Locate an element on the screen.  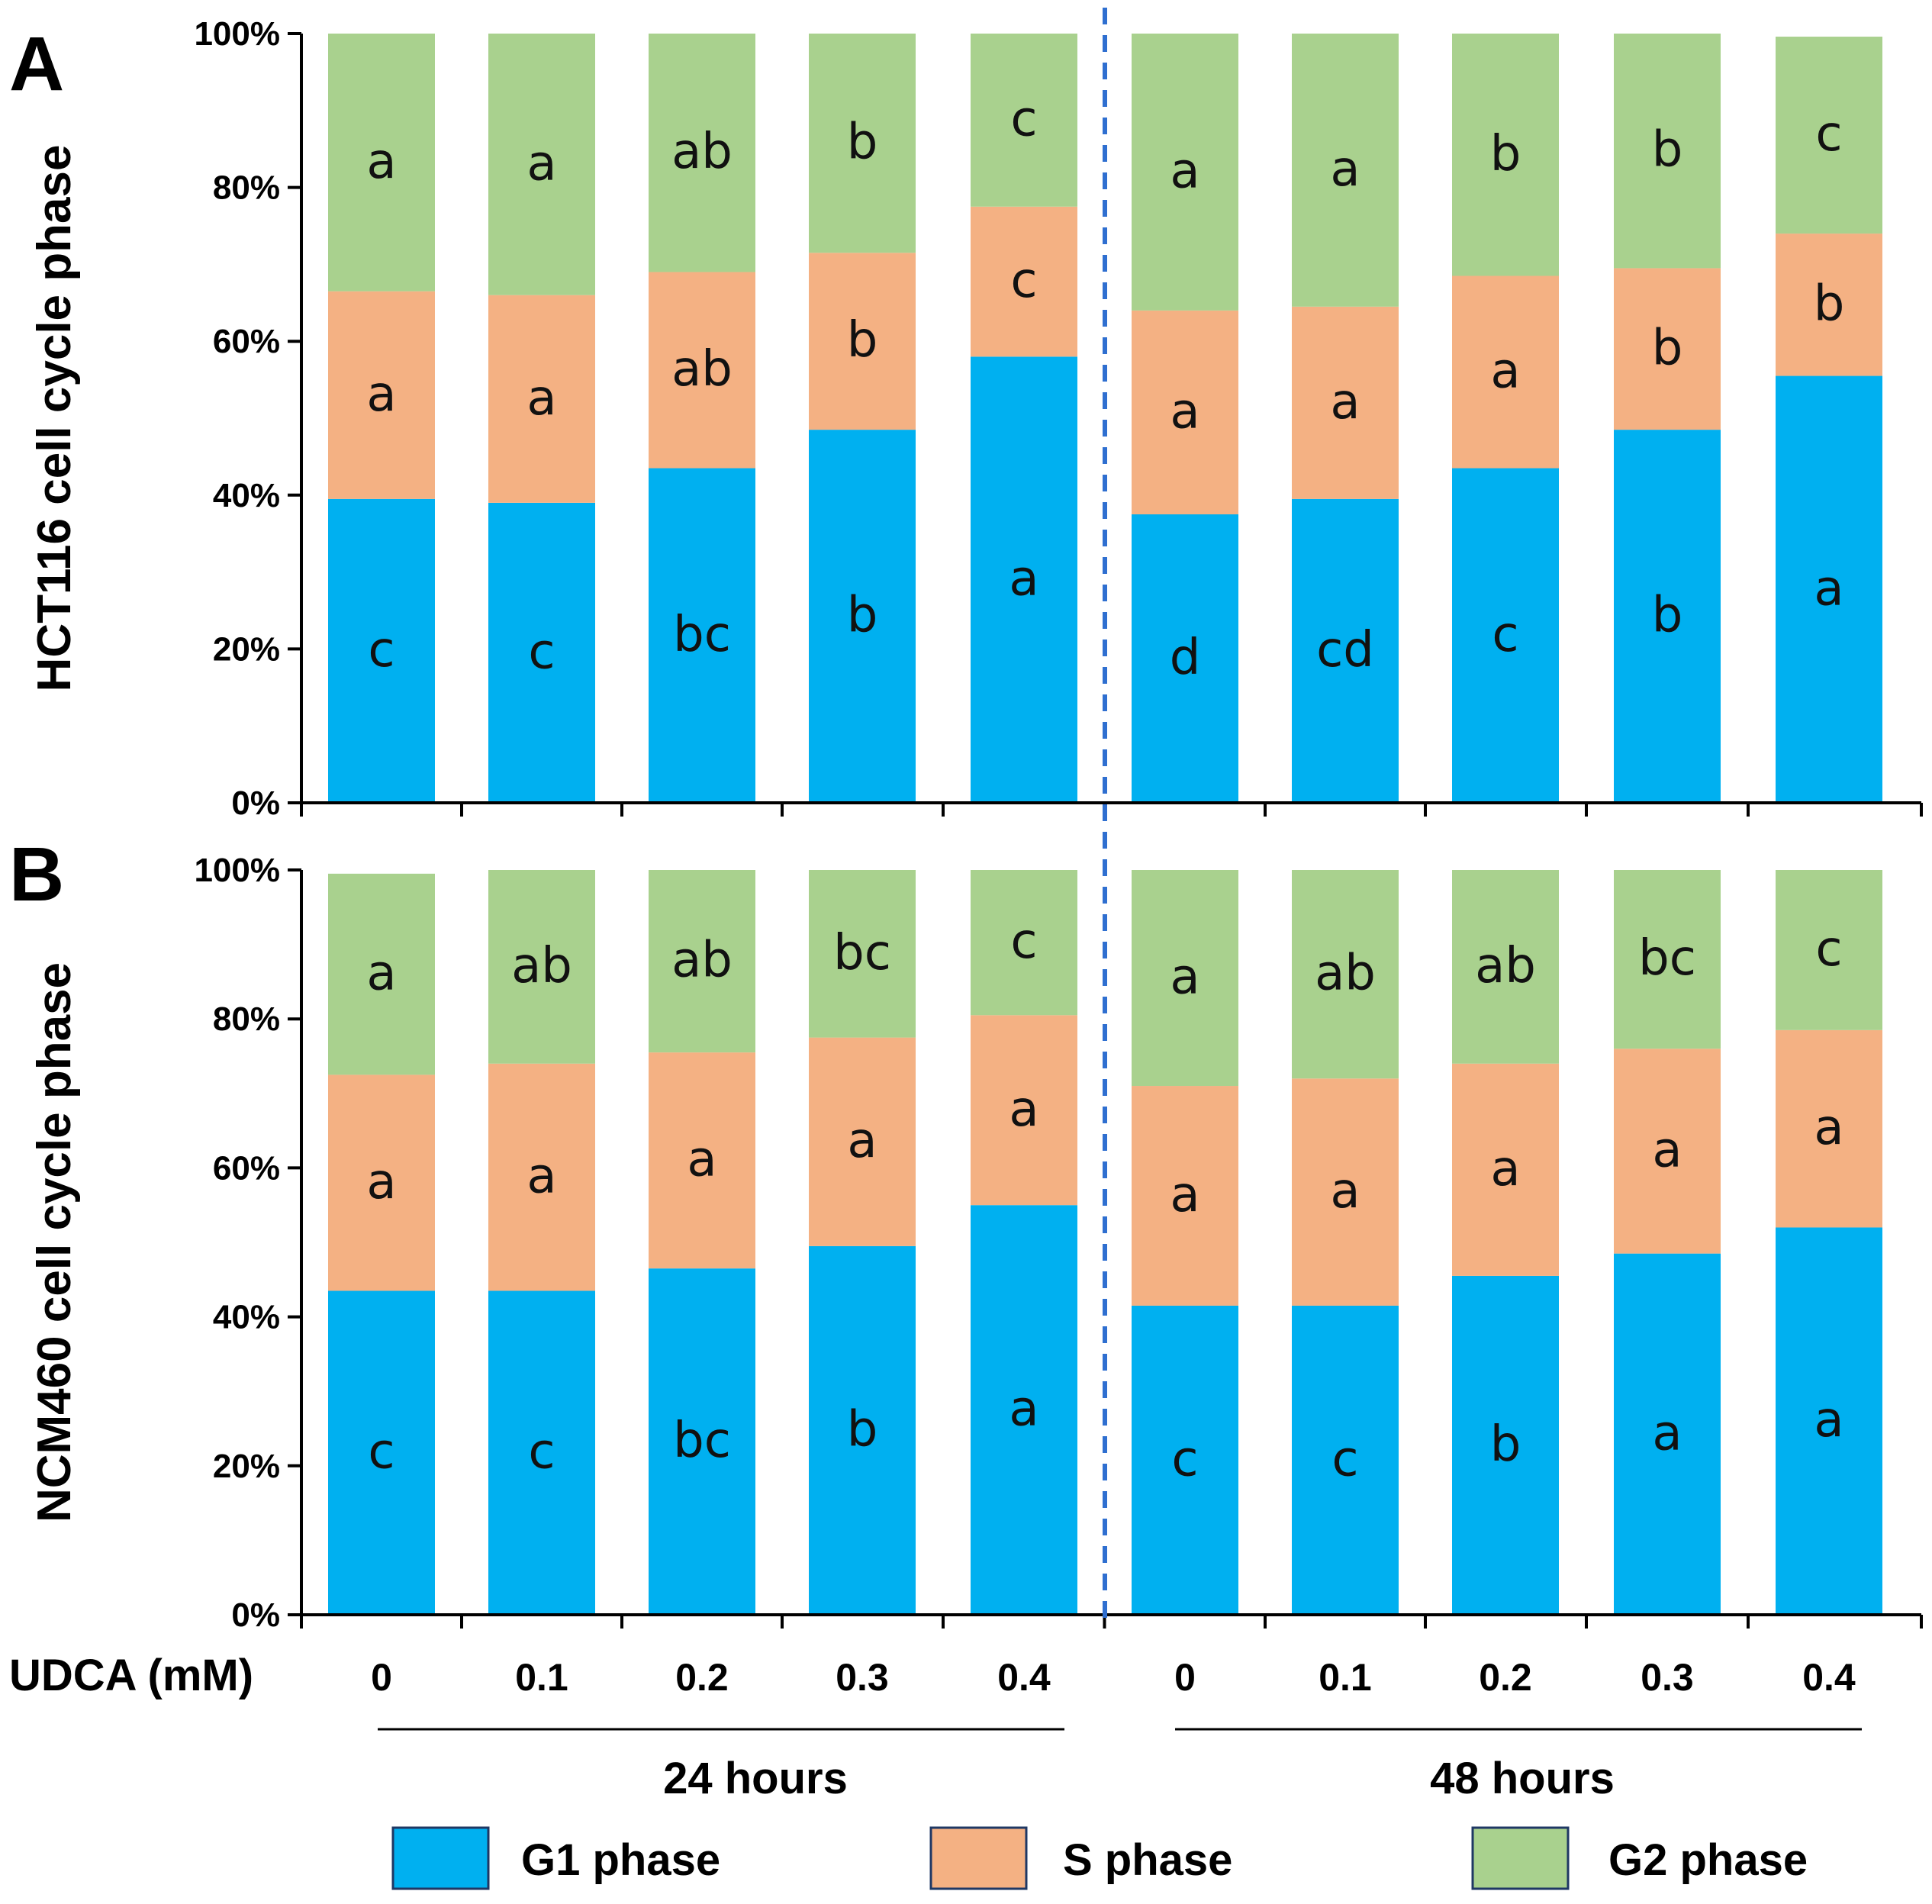
panel-letter-a: A is located at coordinates (36, 64).